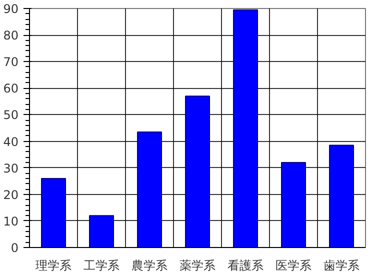 This screenshot has width=390, height=275. Describe the element at coordinates (11, 9) in the screenshot. I see `y-tick-label: 90` at that location.